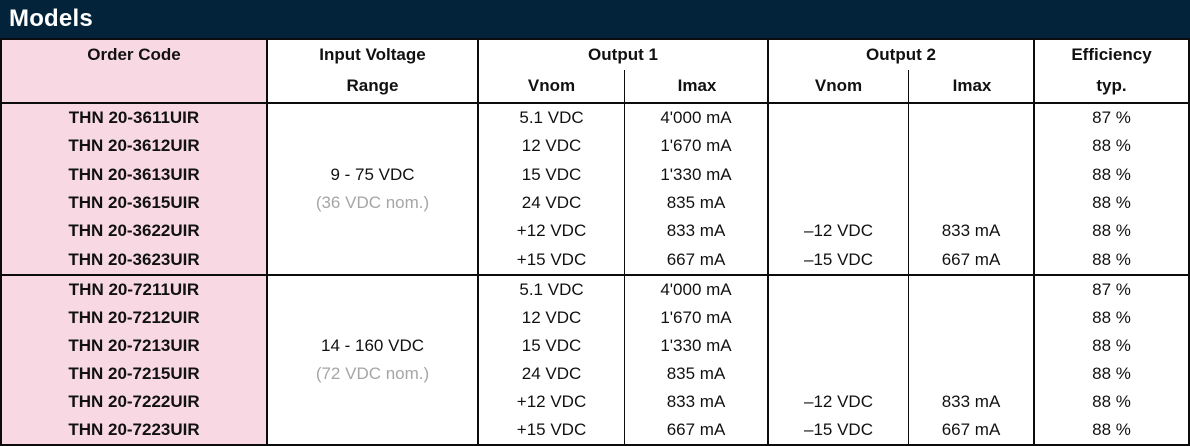  What do you see at coordinates (372, 85) in the screenshot?
I see `header-input-voltage-line2: Range` at bounding box center [372, 85].